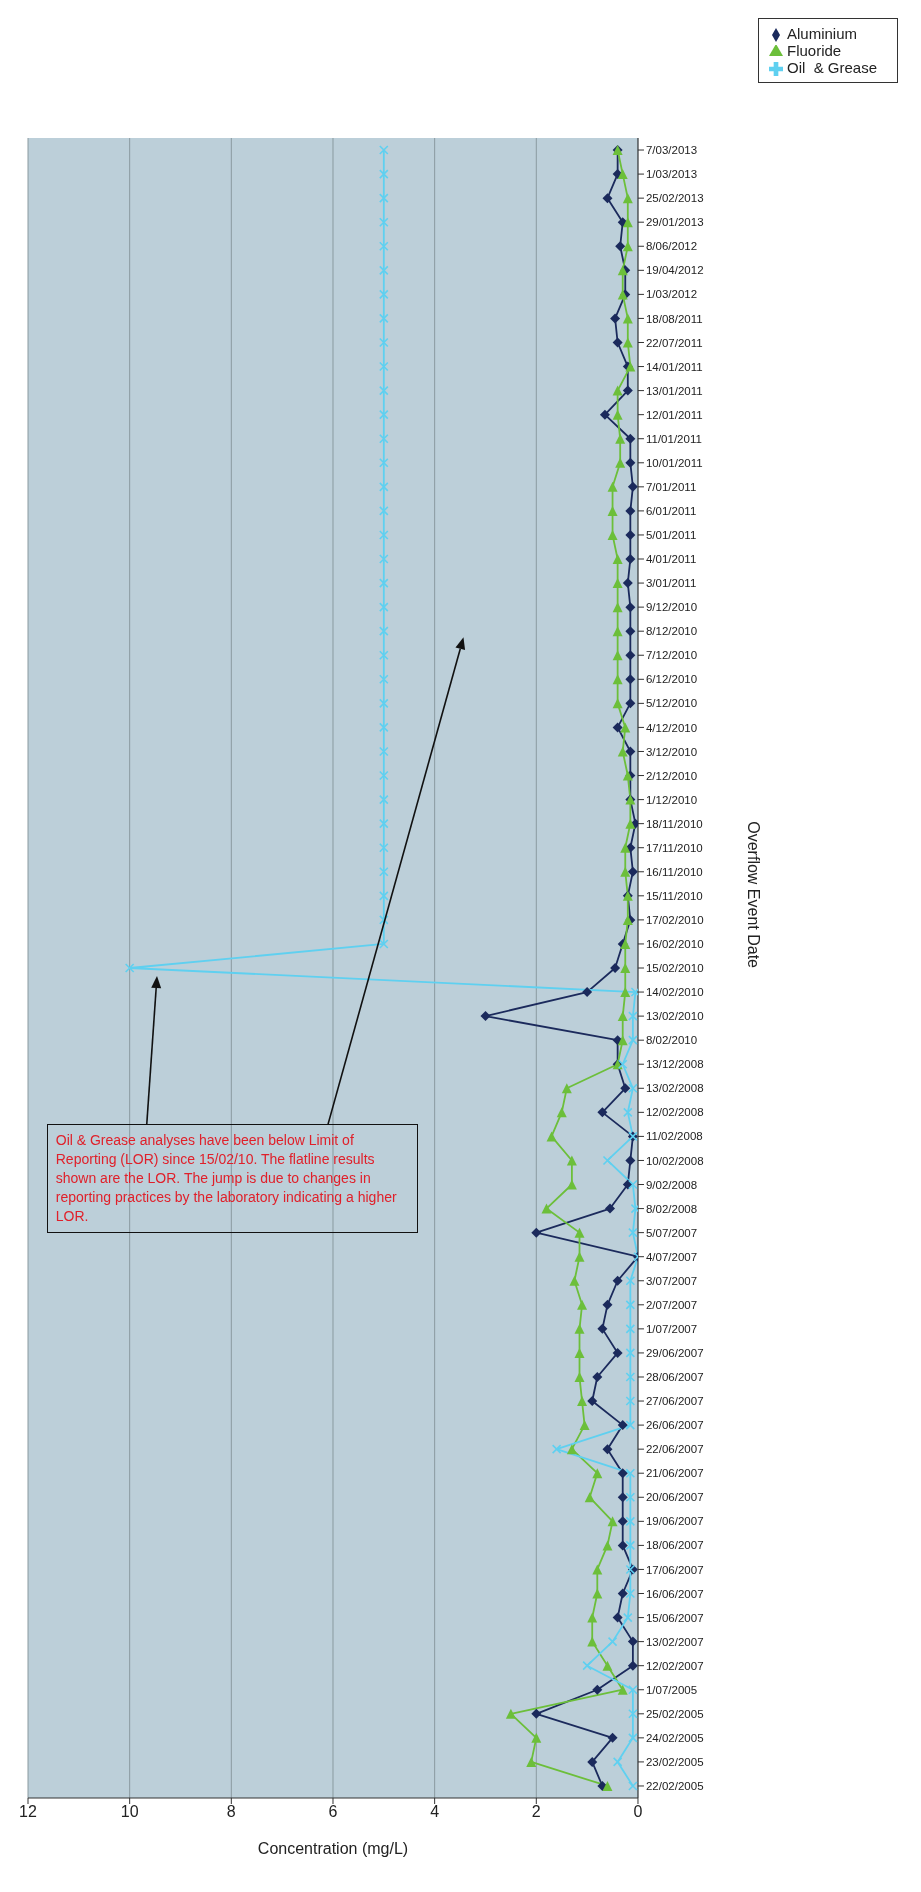  I want to click on y-tick-label: 26/06/2007, so click(674, 1425).